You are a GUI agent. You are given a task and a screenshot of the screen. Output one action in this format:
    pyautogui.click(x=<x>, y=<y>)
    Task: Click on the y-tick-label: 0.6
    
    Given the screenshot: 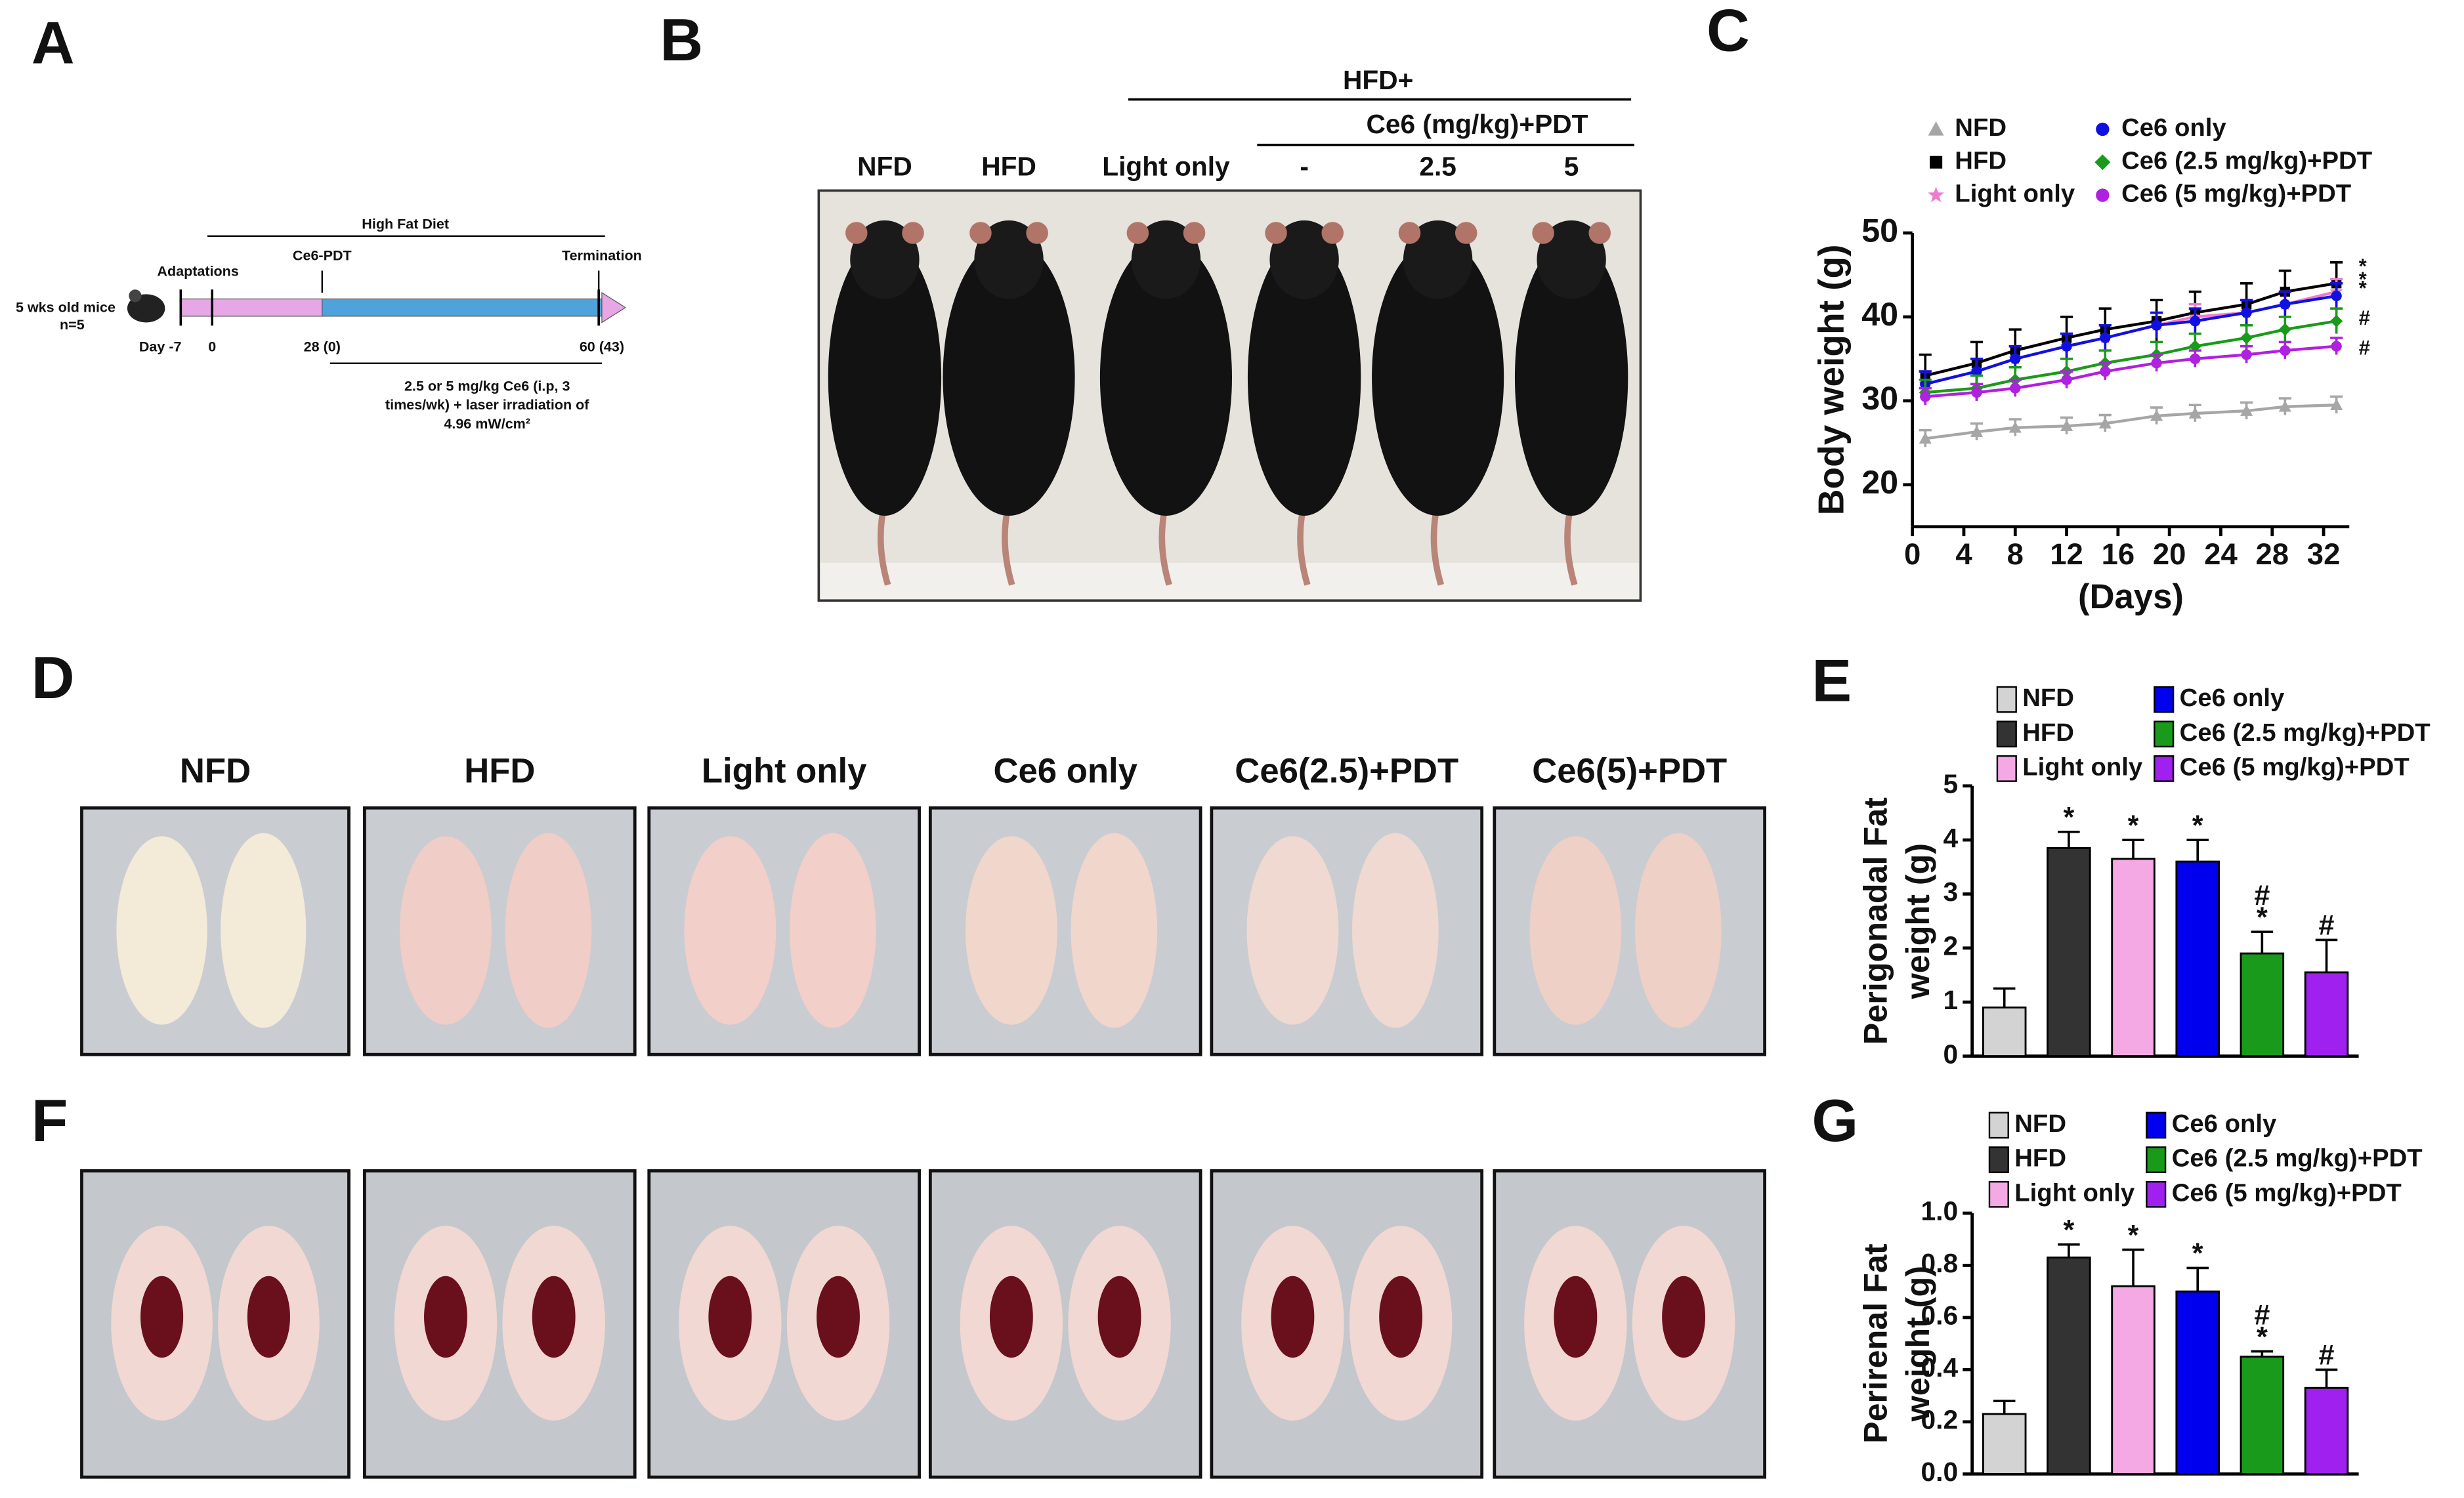 What is the action you would take?
    pyautogui.click(x=1940, y=1315)
    